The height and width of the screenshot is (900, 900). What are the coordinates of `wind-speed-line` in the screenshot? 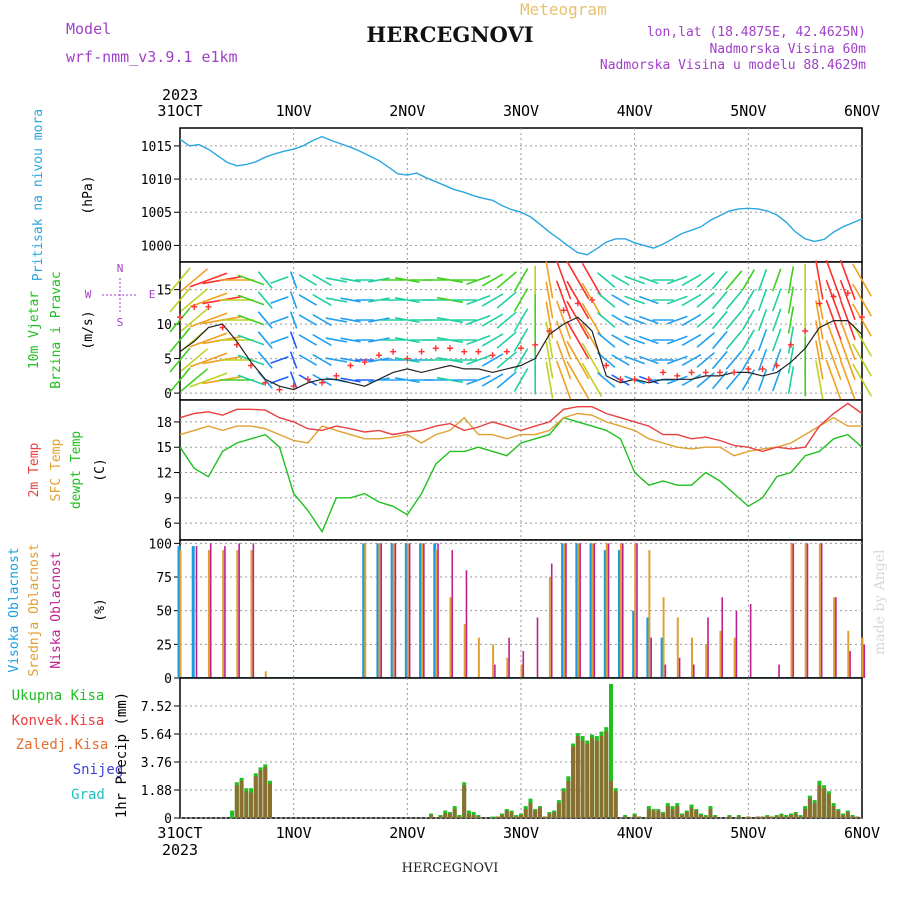 It's located at (521, 353).